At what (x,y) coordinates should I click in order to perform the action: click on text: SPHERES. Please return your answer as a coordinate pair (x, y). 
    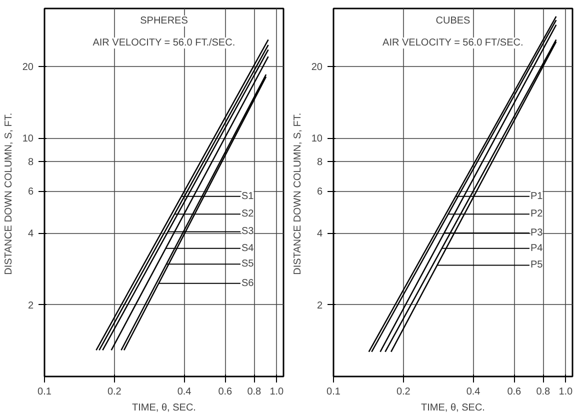
    Looking at the image, I should click on (164, 21).